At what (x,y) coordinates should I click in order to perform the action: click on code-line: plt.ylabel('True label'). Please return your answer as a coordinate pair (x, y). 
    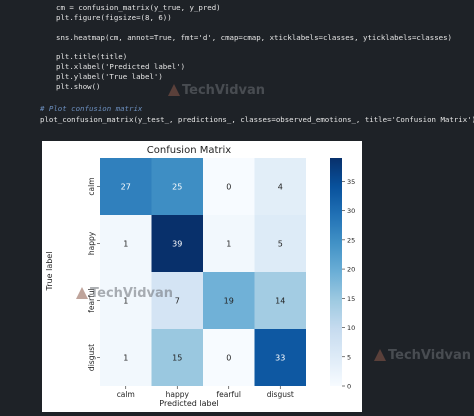
    Looking at the image, I should click on (109, 76).